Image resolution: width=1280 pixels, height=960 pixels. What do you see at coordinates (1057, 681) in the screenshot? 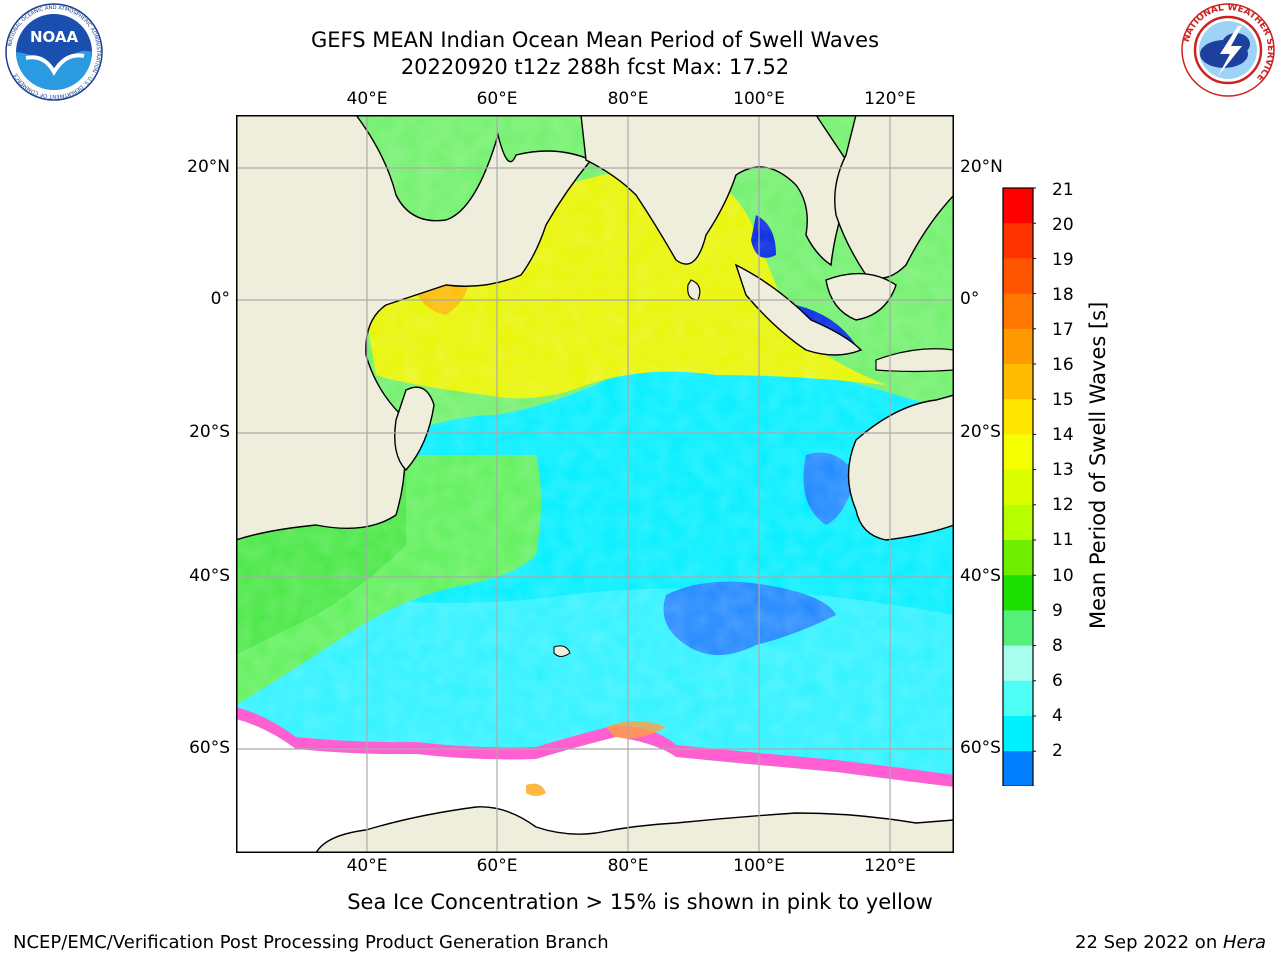
I see `colorbar-tick: 6` at bounding box center [1057, 681].